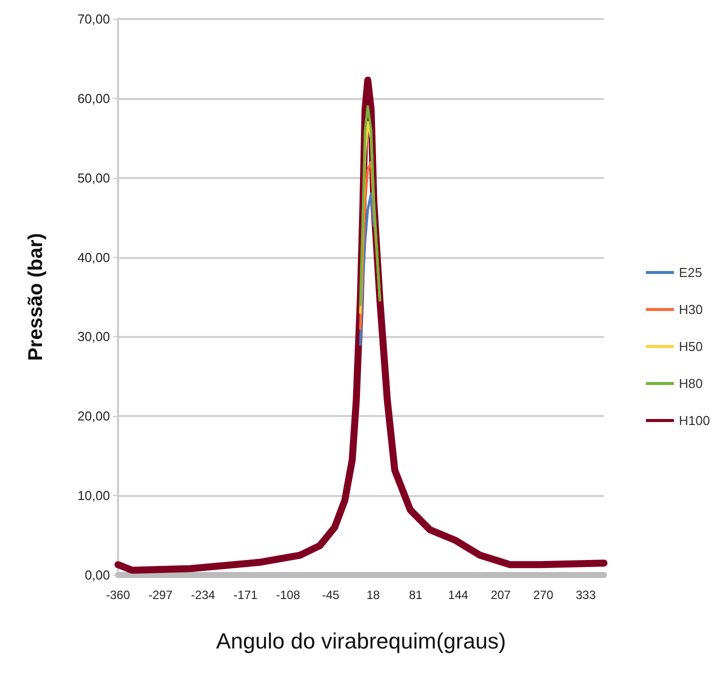 Image resolution: width=723 pixels, height=693 pixels. Describe the element at coordinates (93, 416) in the screenshot. I see `y-tick-label: 20,00` at that location.